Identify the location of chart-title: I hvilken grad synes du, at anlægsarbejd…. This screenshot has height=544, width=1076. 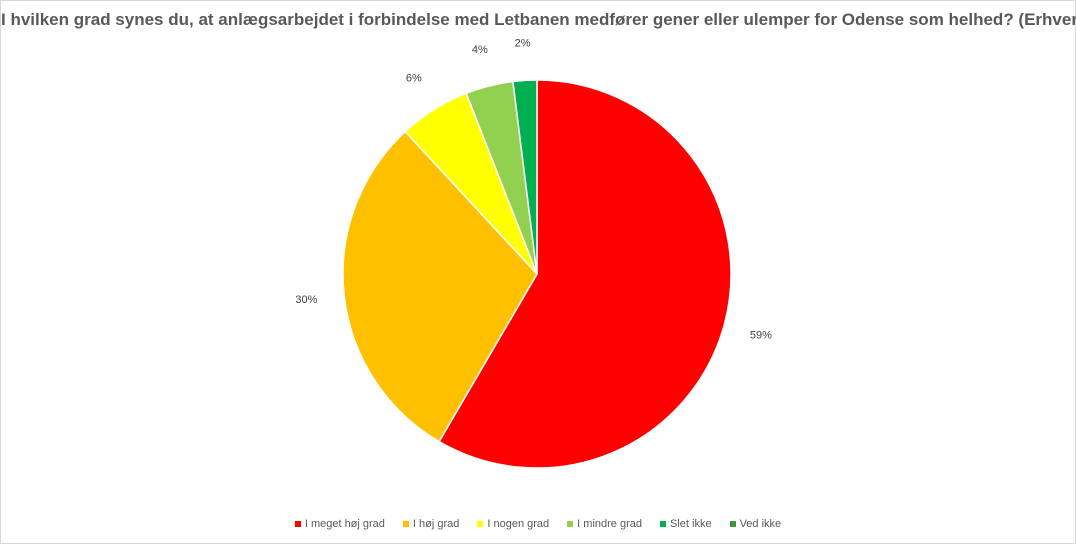
(538, 19).